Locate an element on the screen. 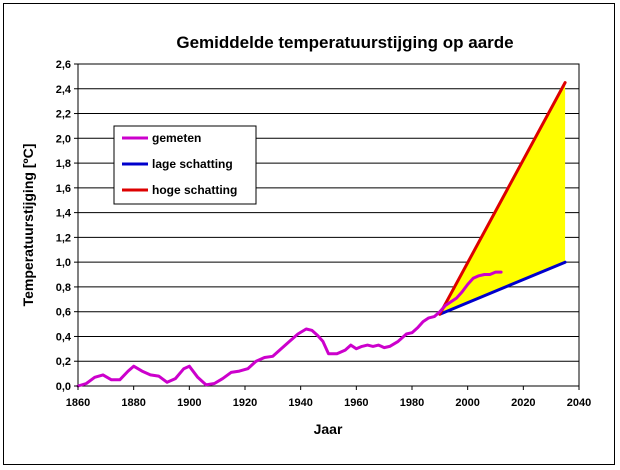 The height and width of the screenshot is (470, 620). y-tick-label: 1,6 is located at coordinates (63, 189).